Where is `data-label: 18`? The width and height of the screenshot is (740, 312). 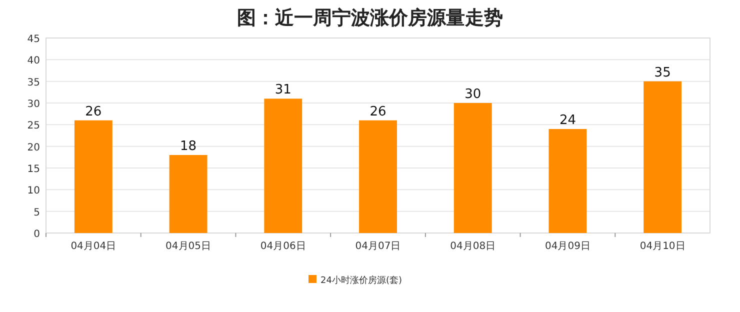
data-label: 18 is located at coordinates (188, 146).